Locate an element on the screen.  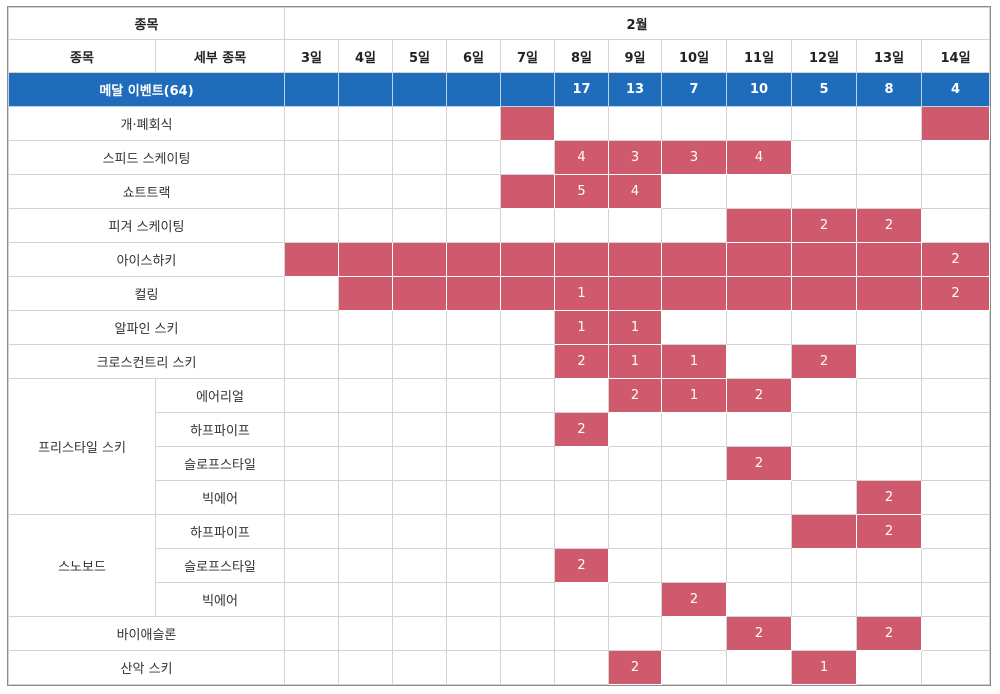
header-row-month: 종목 2월 is located at coordinates (499, 23).